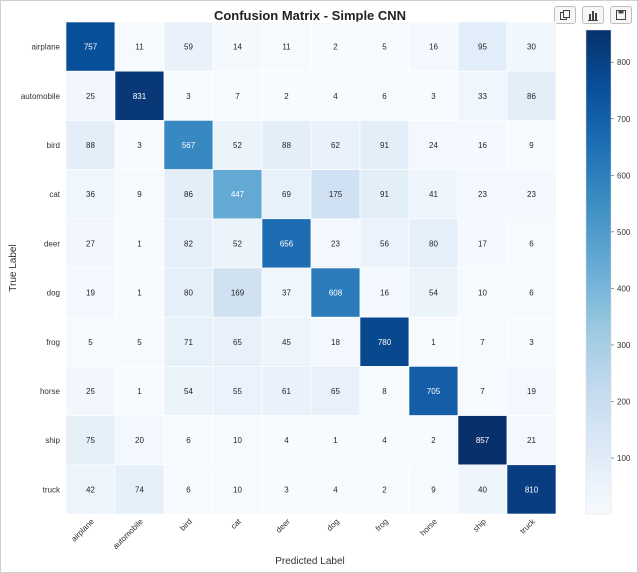  Describe the element at coordinates (53, 293) in the screenshot. I see `y-tick-label: dog` at that location.